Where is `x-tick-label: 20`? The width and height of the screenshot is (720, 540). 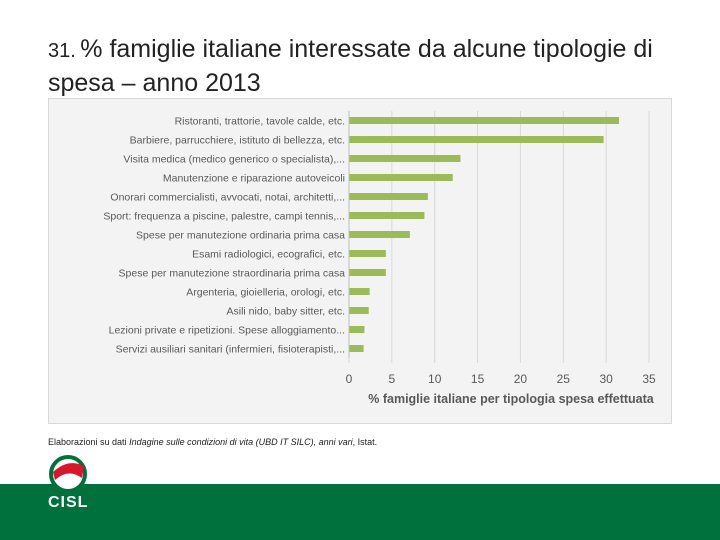 x-tick-label: 20 is located at coordinates (521, 379).